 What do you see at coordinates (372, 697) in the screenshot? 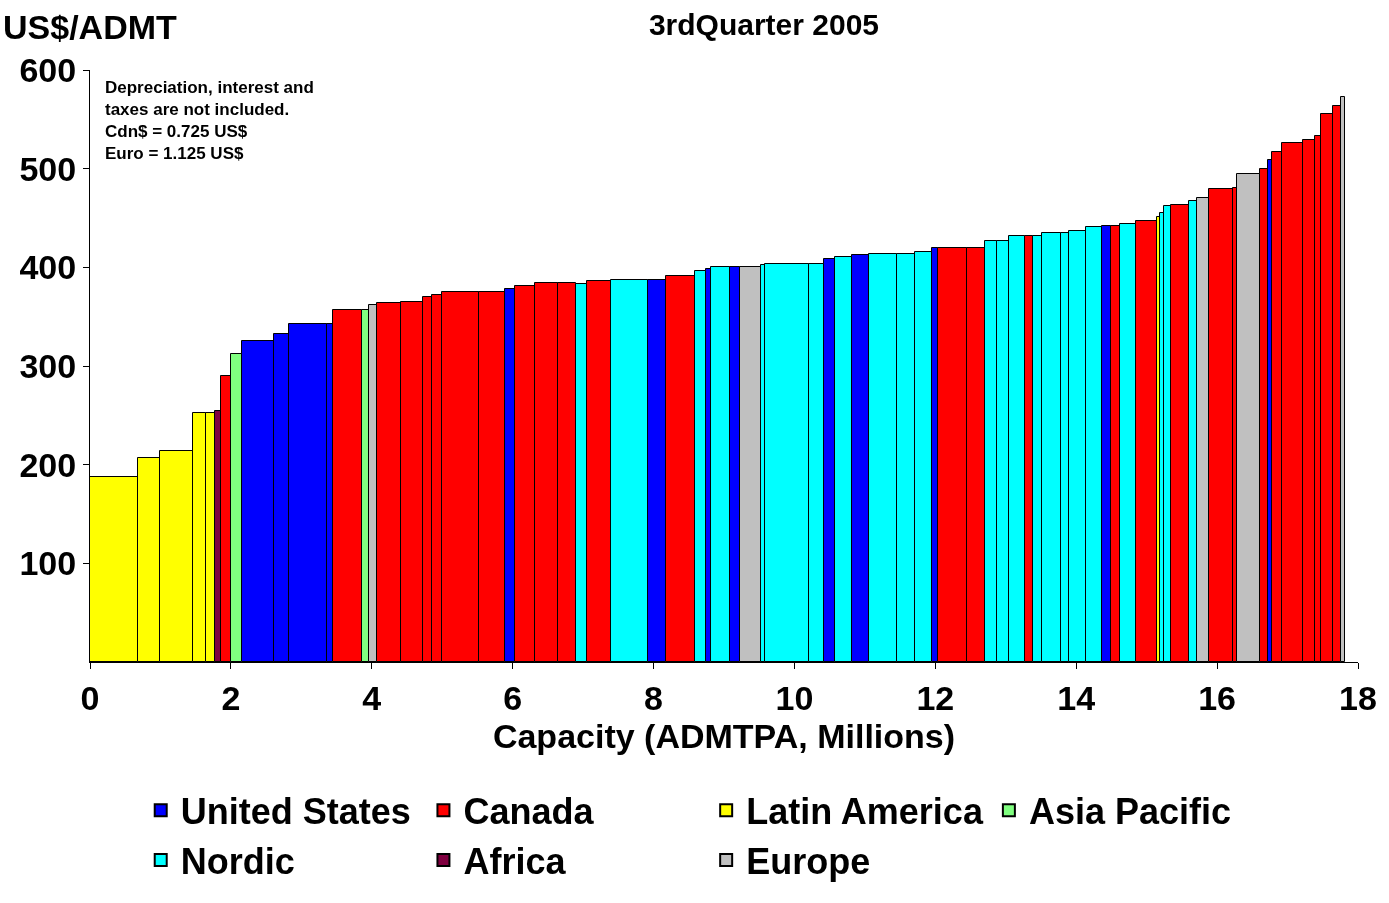
I see `x-tick-label: 4` at bounding box center [372, 697].